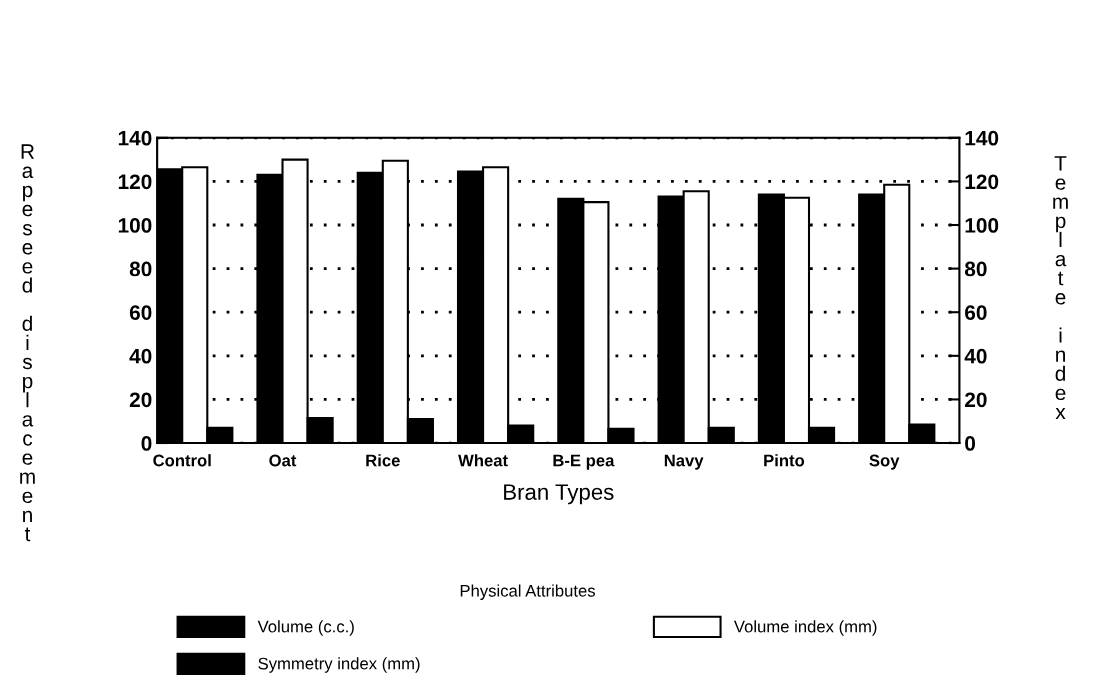 This screenshot has height=689, width=1099. I want to click on y-tick-label: 100, so click(135, 225).